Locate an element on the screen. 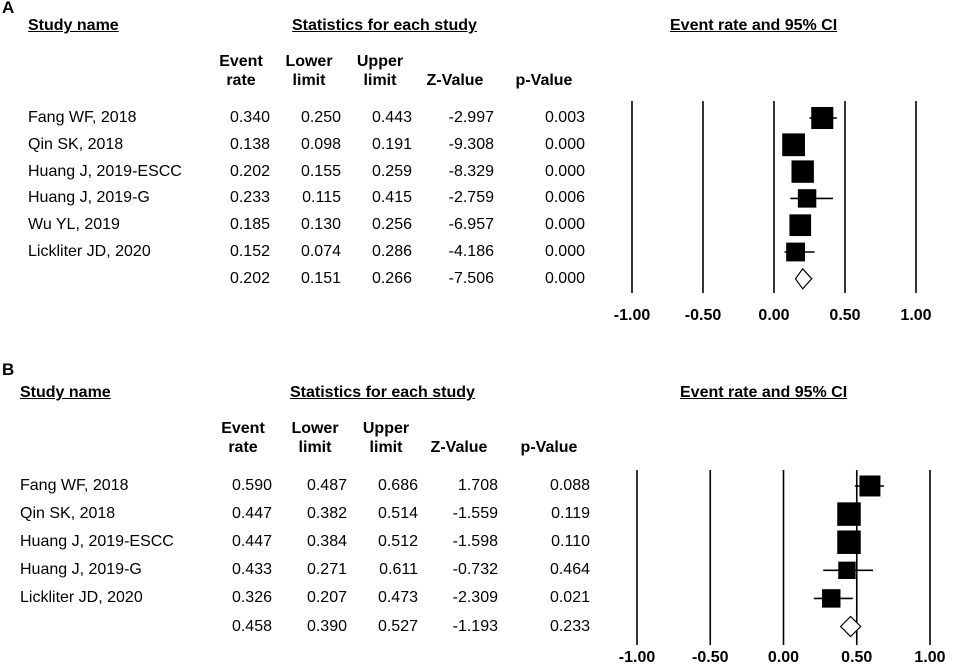 This screenshot has height=669, width=953. panel-label: A is located at coordinates (8, 8).